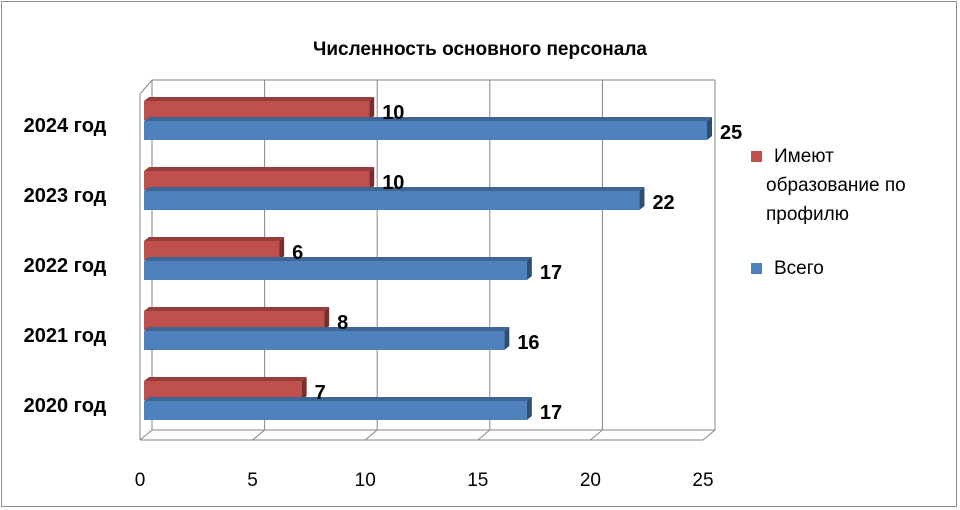  What do you see at coordinates (477, 480) in the screenshot?
I see `x-tick-label: 15` at bounding box center [477, 480].